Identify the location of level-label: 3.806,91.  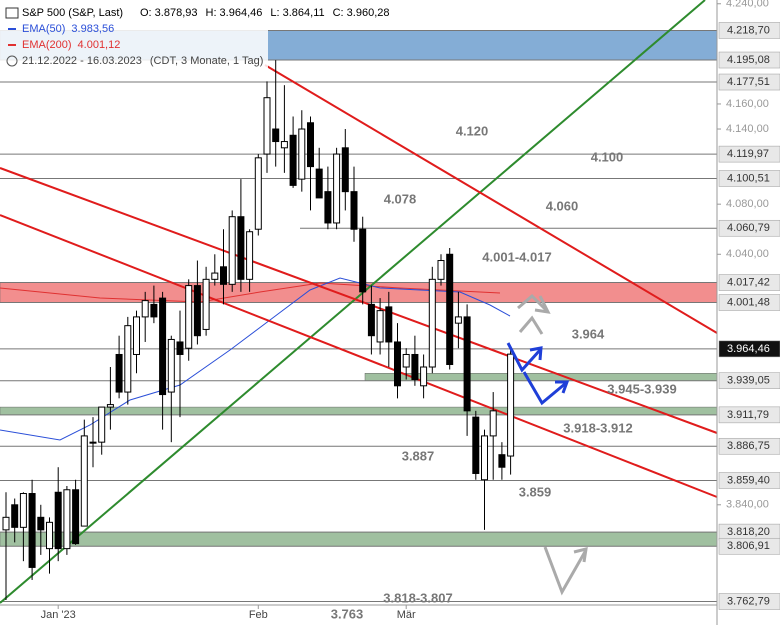
(748, 546).